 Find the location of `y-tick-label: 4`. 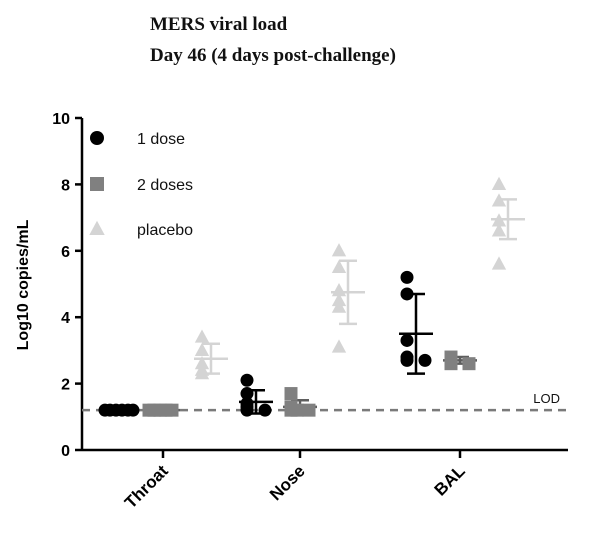

y-tick-label: 4 is located at coordinates (65, 318).